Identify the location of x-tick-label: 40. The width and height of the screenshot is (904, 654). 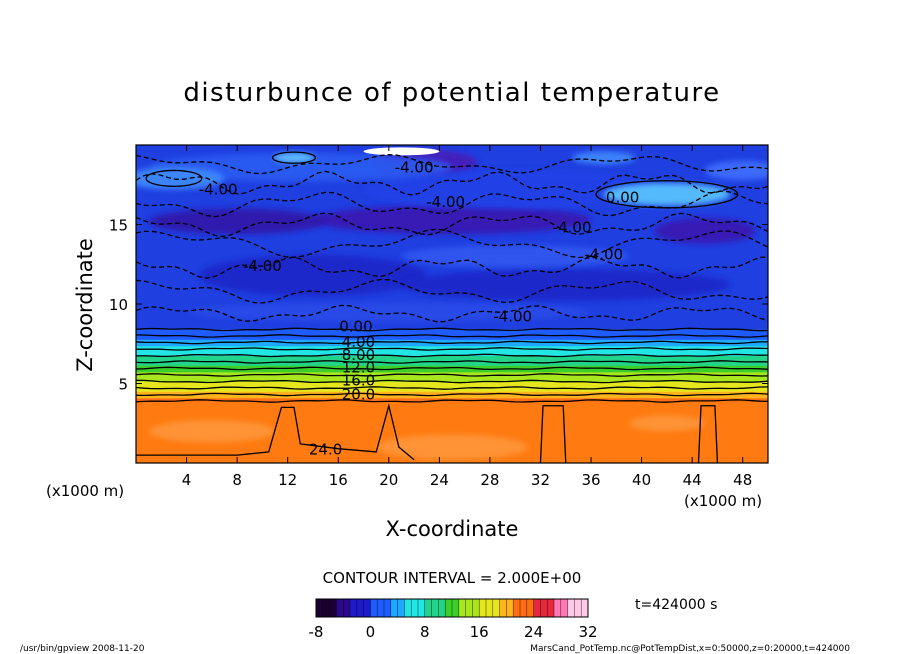
(641, 480).